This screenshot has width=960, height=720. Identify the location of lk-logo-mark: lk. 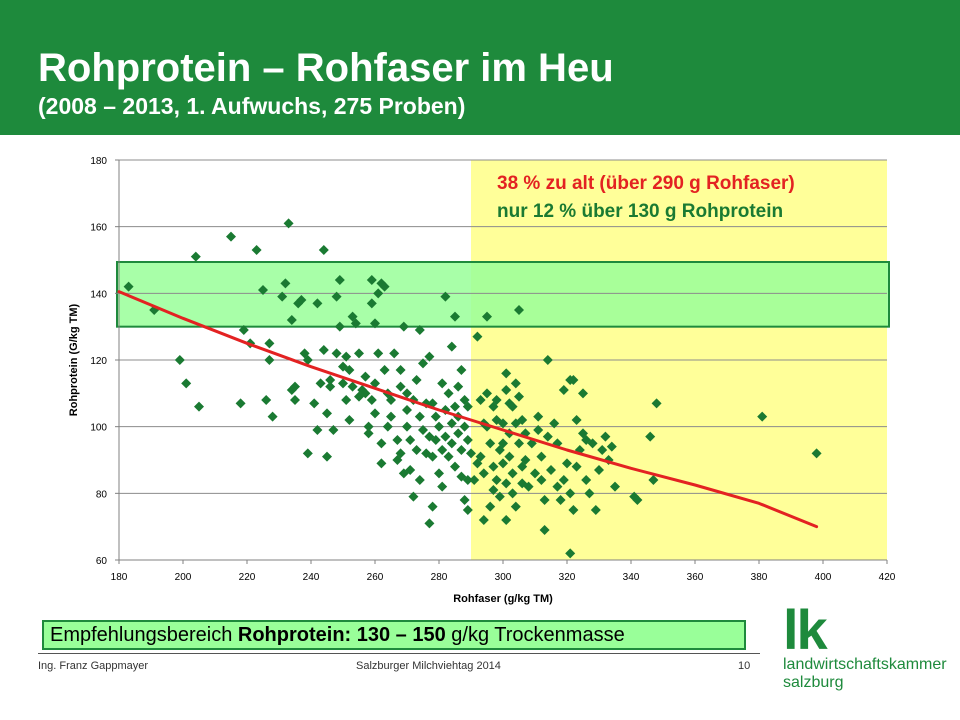
(805, 629).